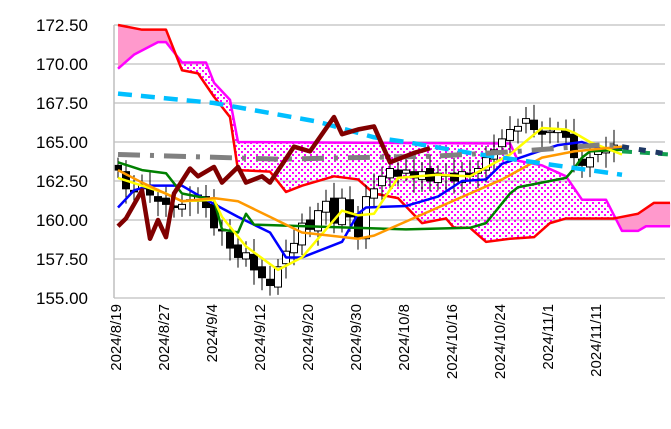 Image resolution: width=671 pixels, height=429 pixels. What do you see at coordinates (62, 142) in the screenshot?
I see `y-tick-label: 165.00` at bounding box center [62, 142].